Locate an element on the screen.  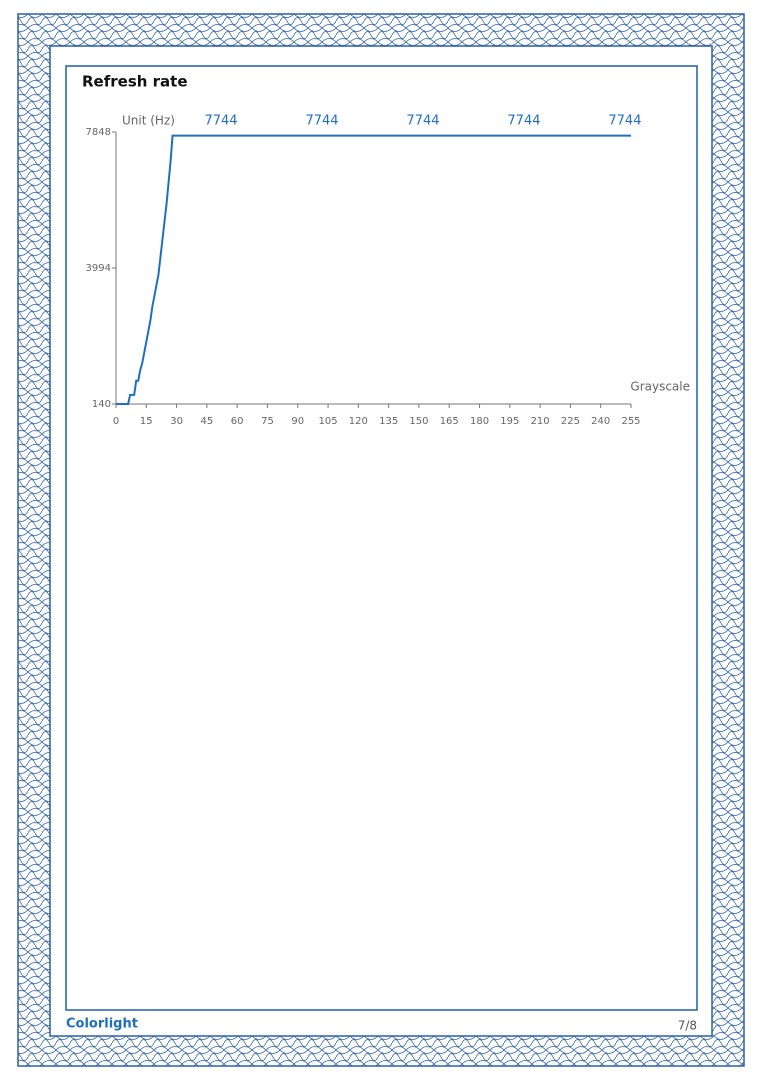
x-tick-label: 225 is located at coordinates (570, 421).